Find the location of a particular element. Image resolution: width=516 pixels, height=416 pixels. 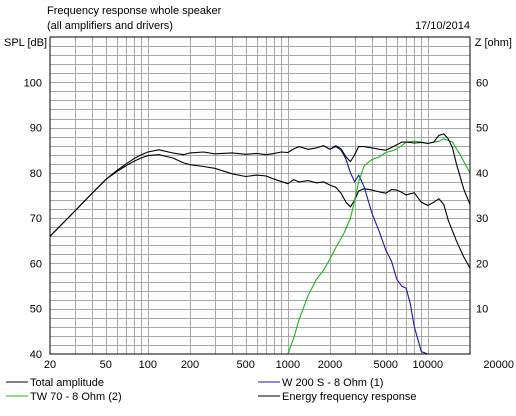

legend-label: TW 70 - 8 Ohm (2) is located at coordinates (76, 397).